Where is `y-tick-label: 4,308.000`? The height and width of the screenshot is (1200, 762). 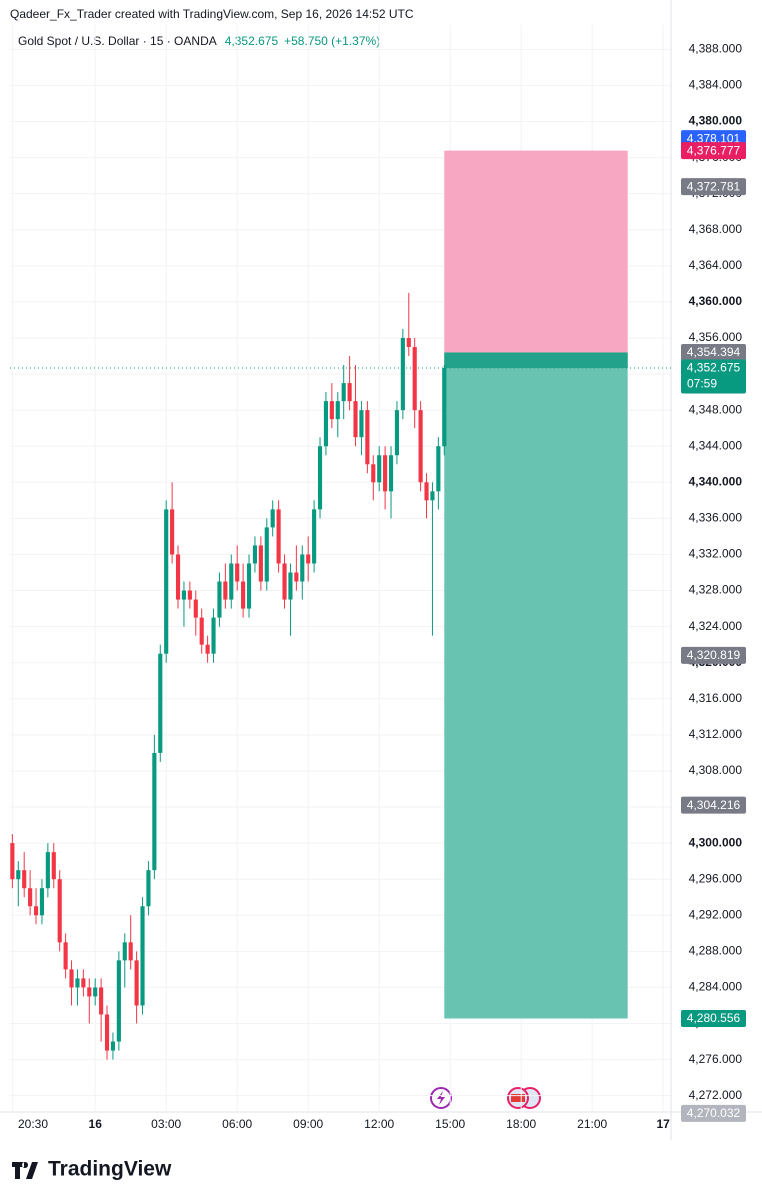
y-tick-label: 4,308.000 is located at coordinates (716, 770).